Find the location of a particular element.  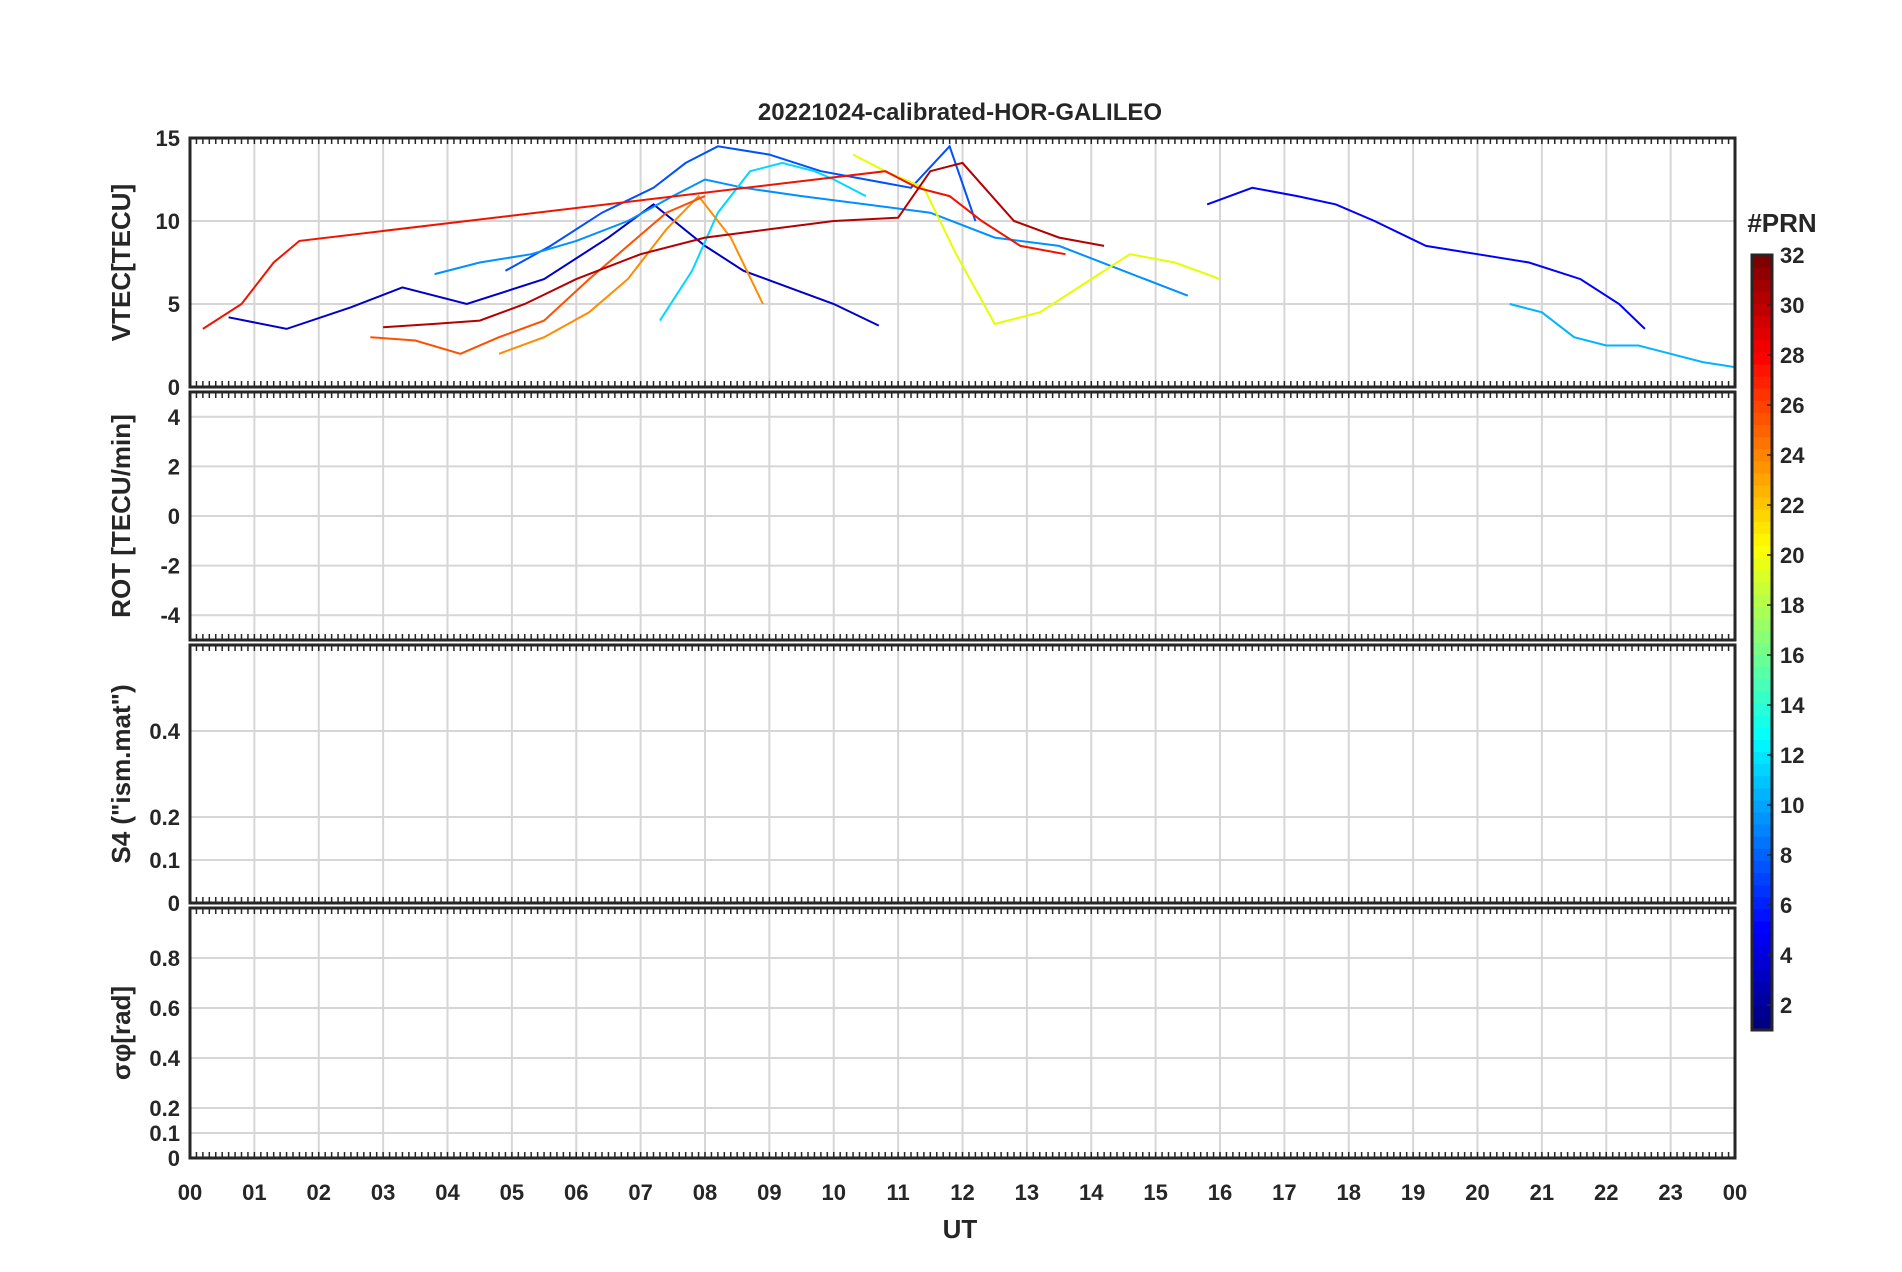

x-tick-label: 00 is located at coordinates (190, 1192).